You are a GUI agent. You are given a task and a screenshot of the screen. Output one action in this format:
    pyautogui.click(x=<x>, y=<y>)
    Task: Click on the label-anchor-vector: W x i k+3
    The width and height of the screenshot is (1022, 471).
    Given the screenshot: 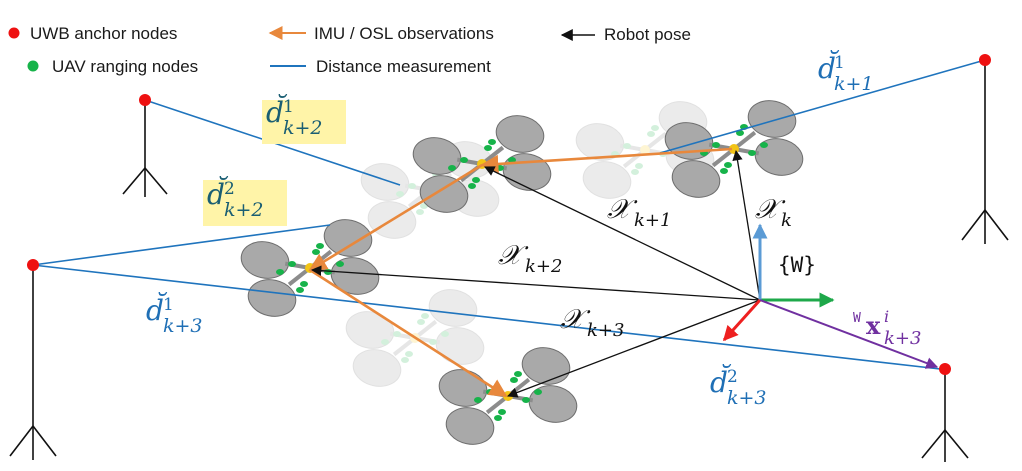 What is the action you would take?
    pyautogui.click(x=887, y=328)
    